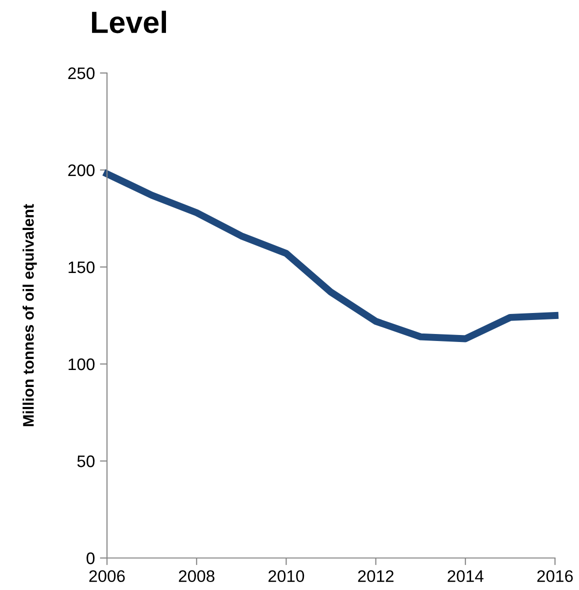 This screenshot has width=579, height=590. What do you see at coordinates (81, 170) in the screenshot?
I see `y-tick-label: 200` at bounding box center [81, 170].